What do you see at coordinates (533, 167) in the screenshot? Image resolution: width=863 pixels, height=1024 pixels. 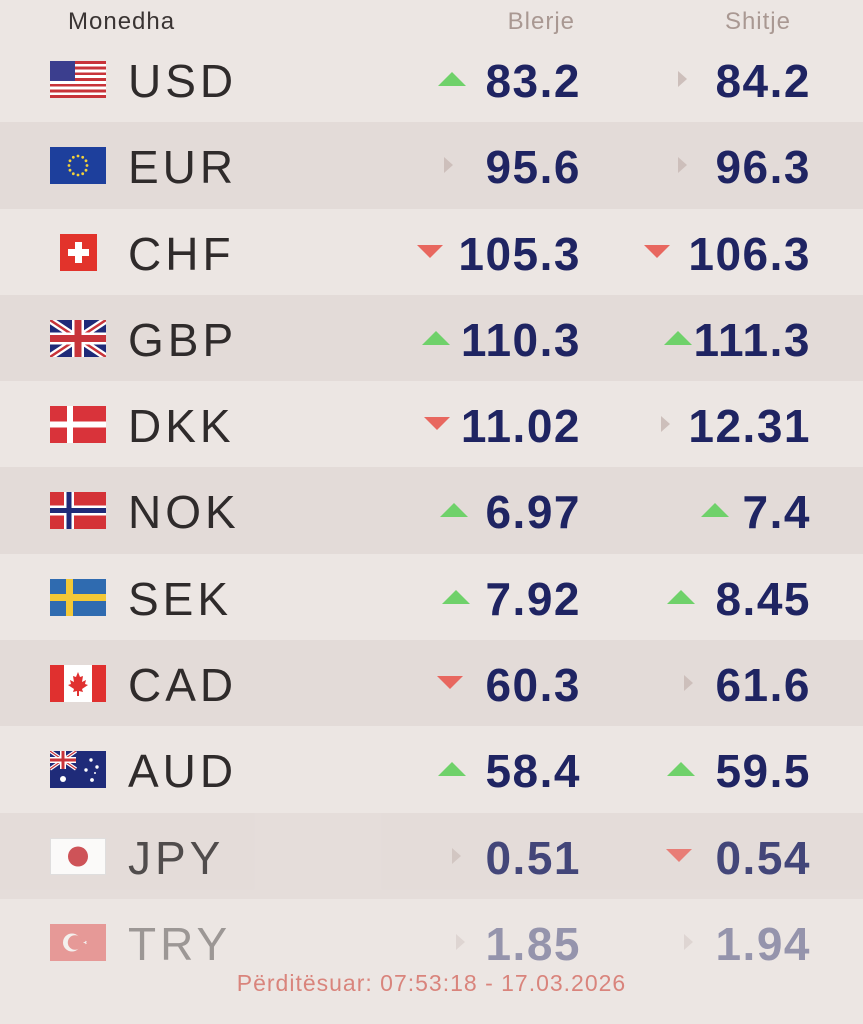 I see `buy-value: 95.6` at bounding box center [533, 167].